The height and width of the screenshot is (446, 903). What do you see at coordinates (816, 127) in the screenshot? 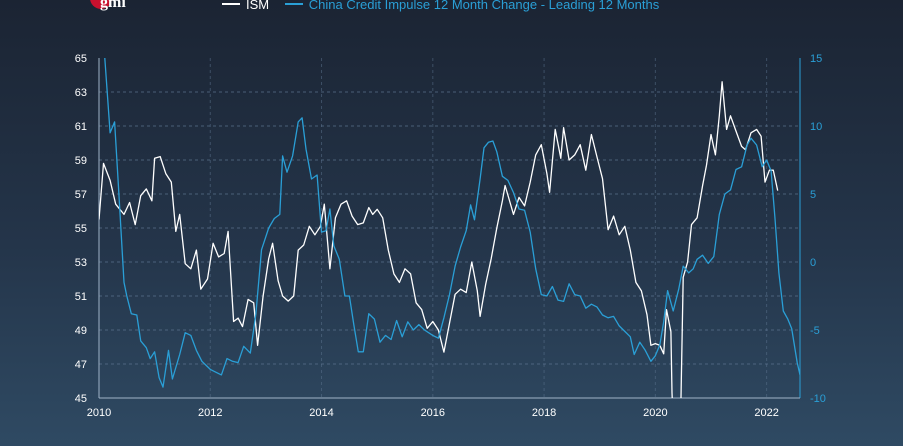
I see `right-axis-tick-label: 10` at bounding box center [816, 127].